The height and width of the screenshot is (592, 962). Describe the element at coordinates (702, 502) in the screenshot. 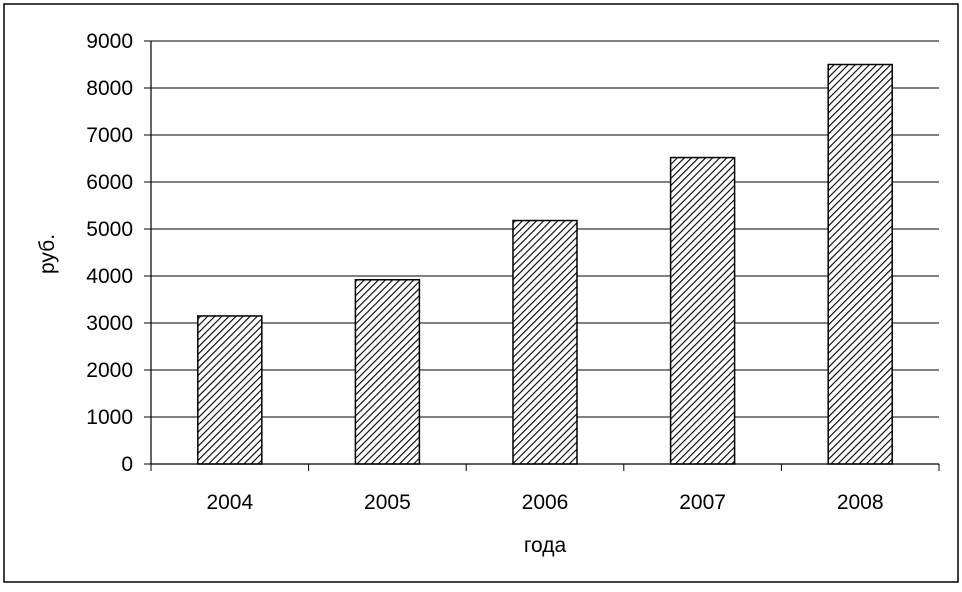

I see `x-tick-label: 2007` at that location.